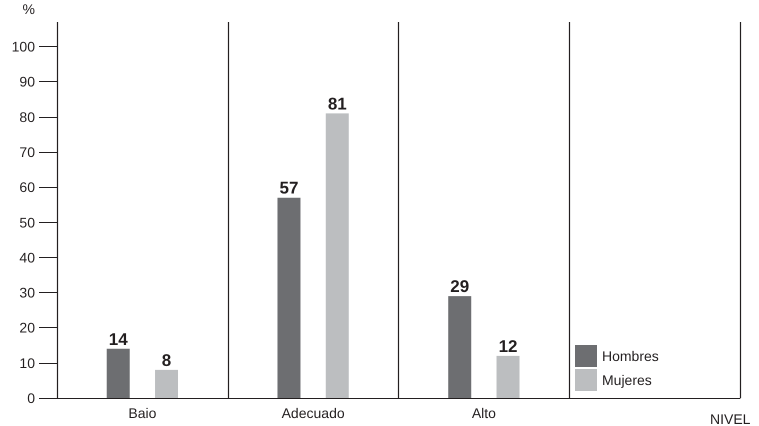 This screenshot has width=759, height=426. I want to click on x-axis-title: NIVEL, so click(730, 418).